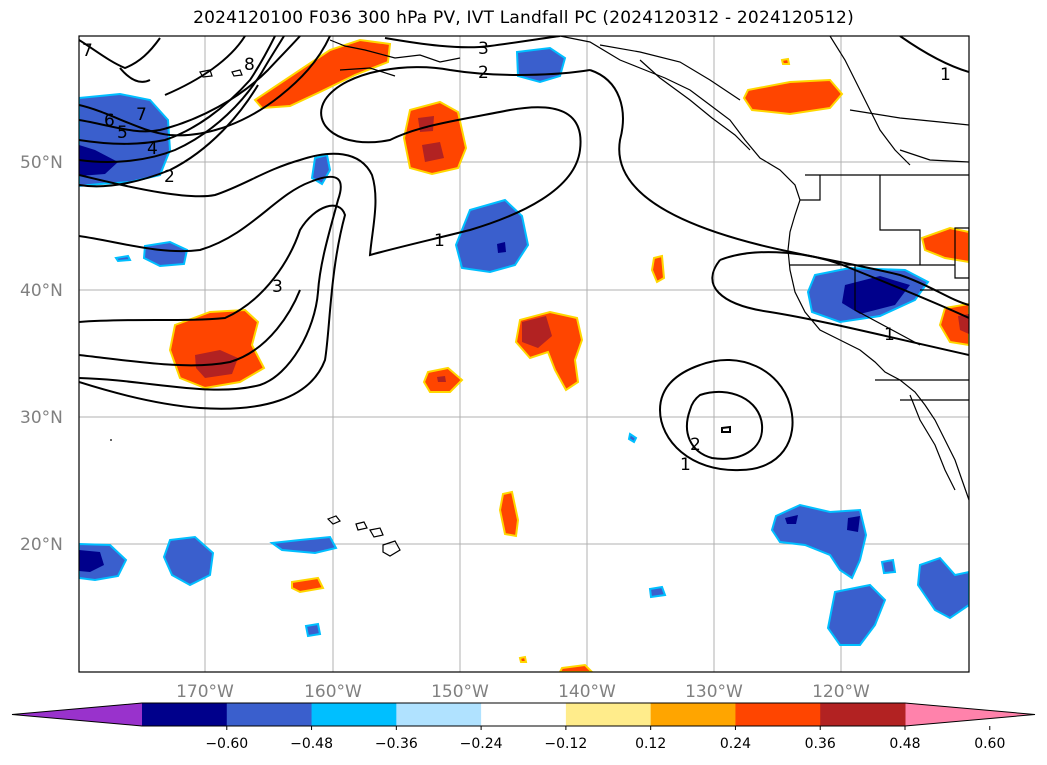 This screenshot has height=765, width=1047. I want to click on lon-label: 130°W, so click(714, 692).